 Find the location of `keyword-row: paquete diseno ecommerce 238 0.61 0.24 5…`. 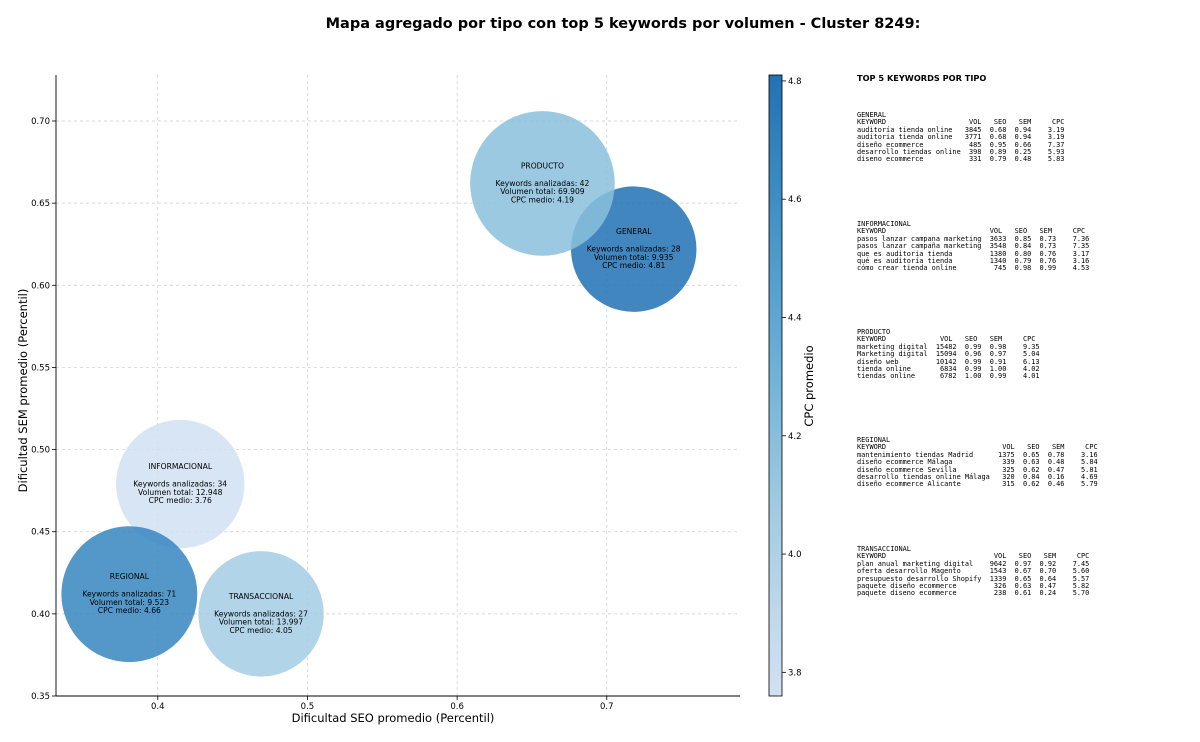

keyword-row: paquete diseno ecommerce 238 0.61 0.24 5… is located at coordinates (973, 593).